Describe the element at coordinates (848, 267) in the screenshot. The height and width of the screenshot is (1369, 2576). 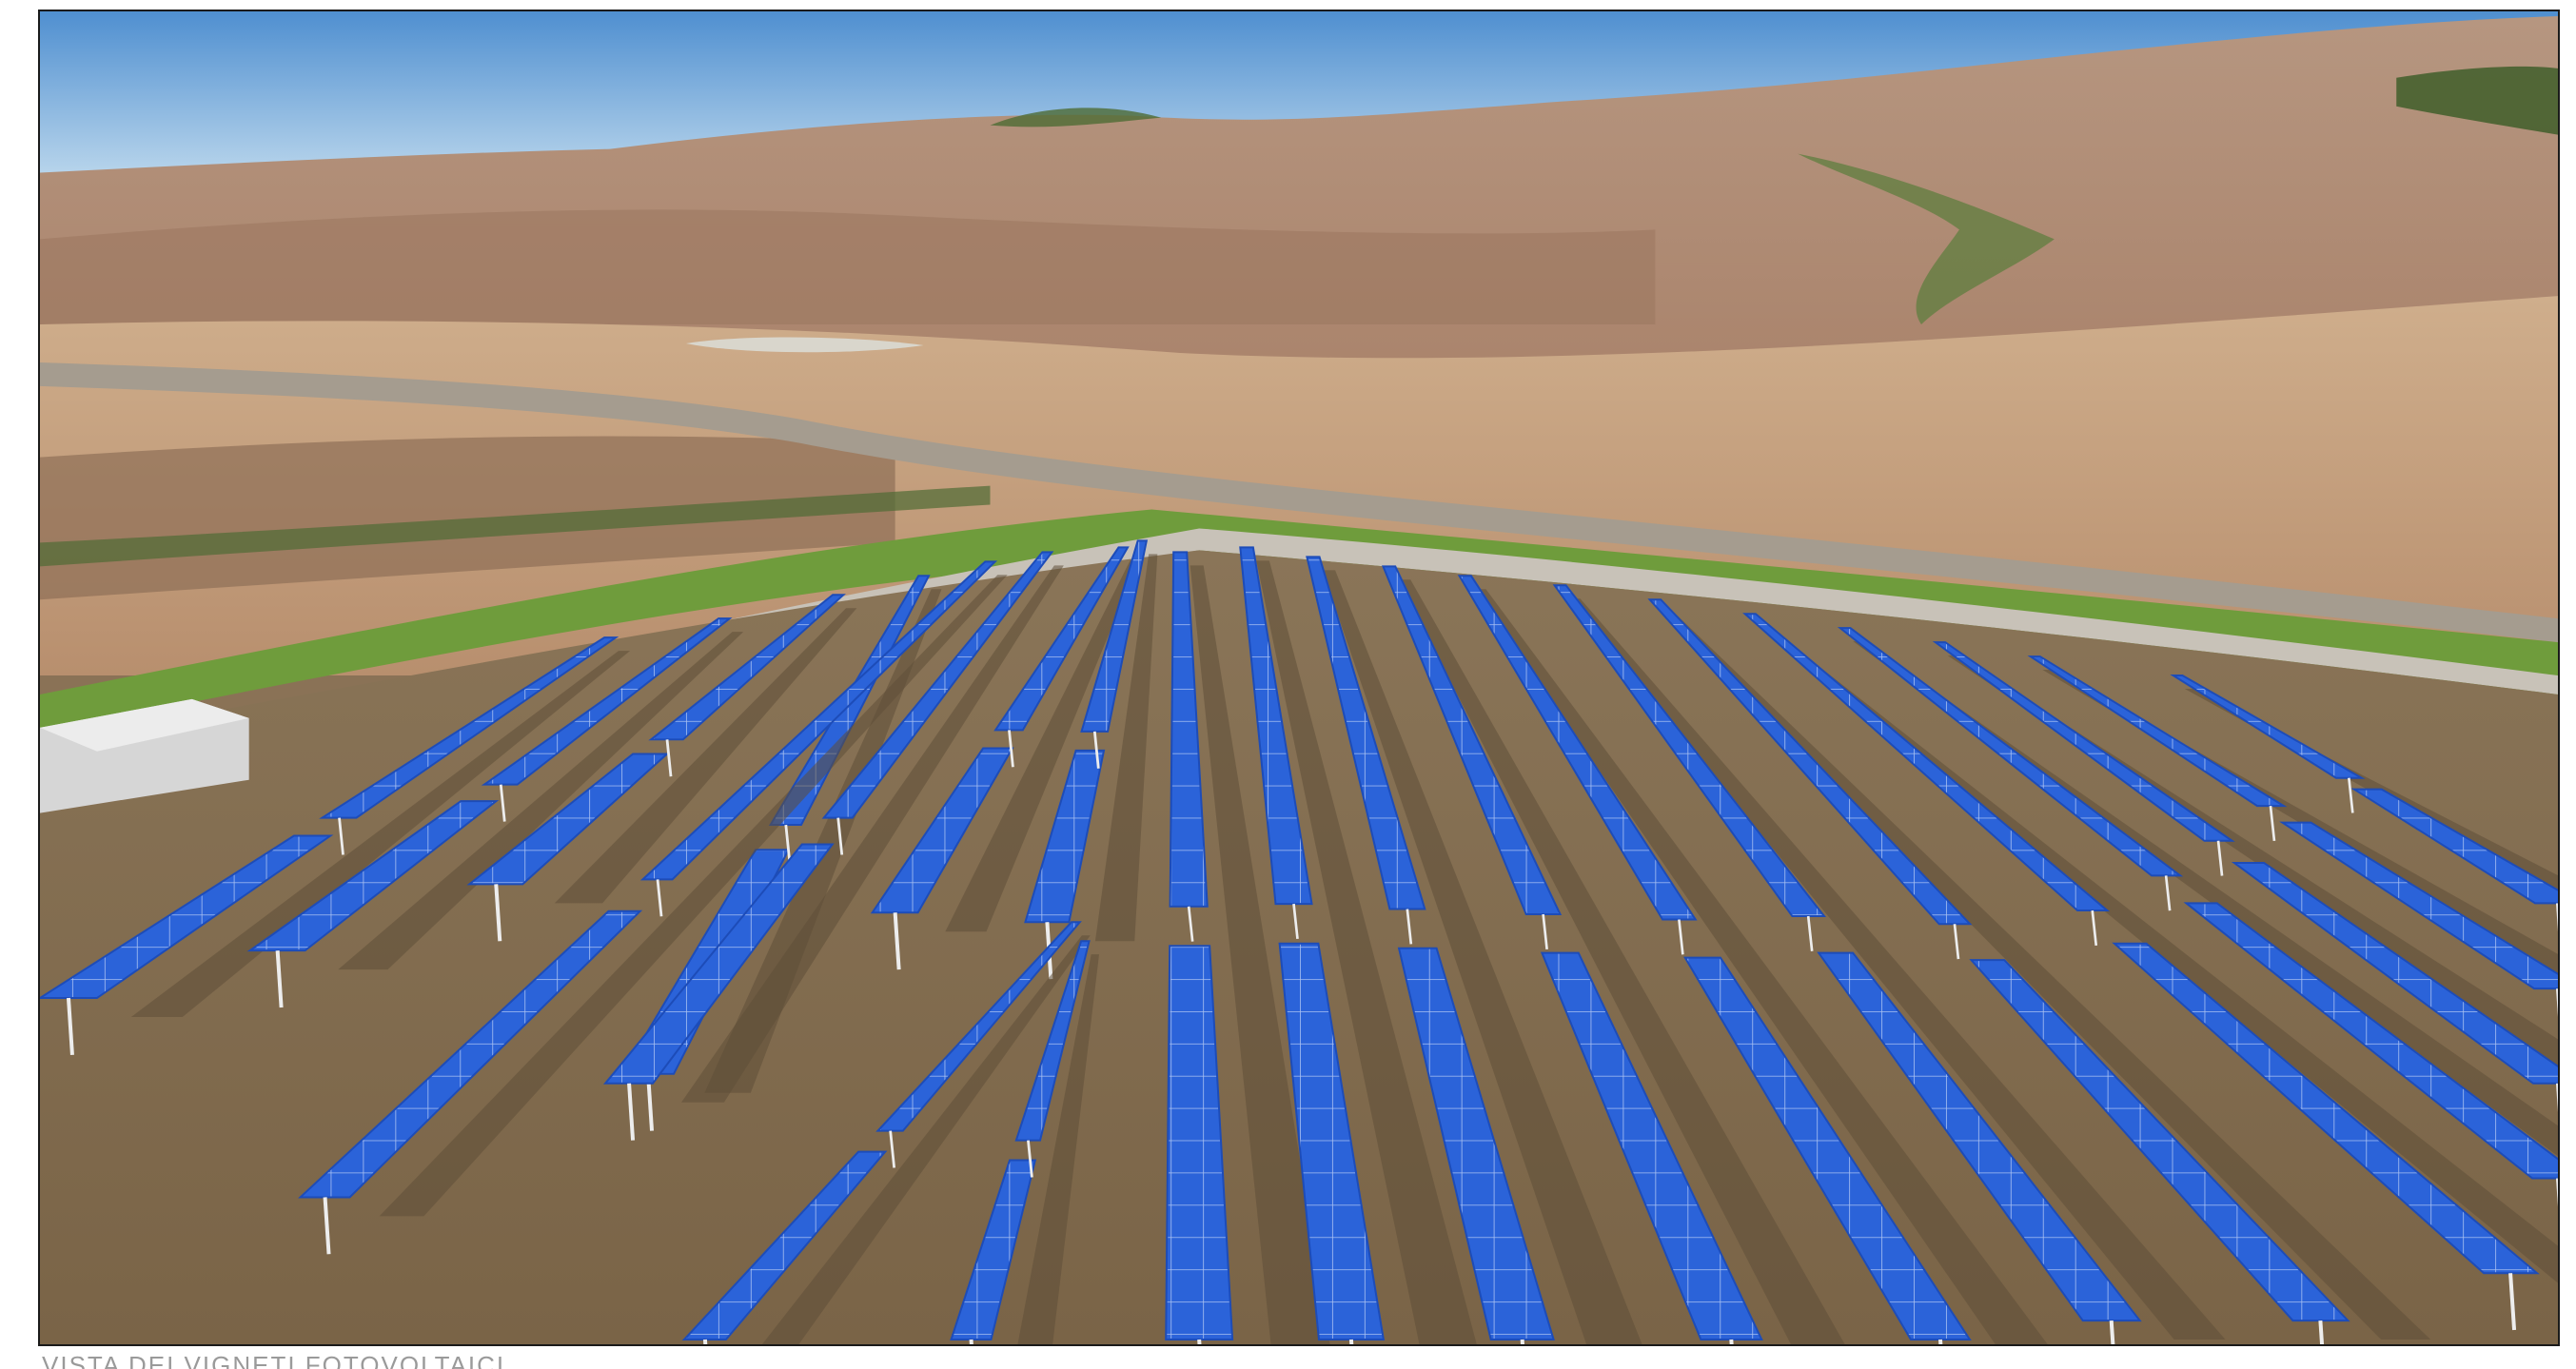
I see `hill-shadow` at that location.